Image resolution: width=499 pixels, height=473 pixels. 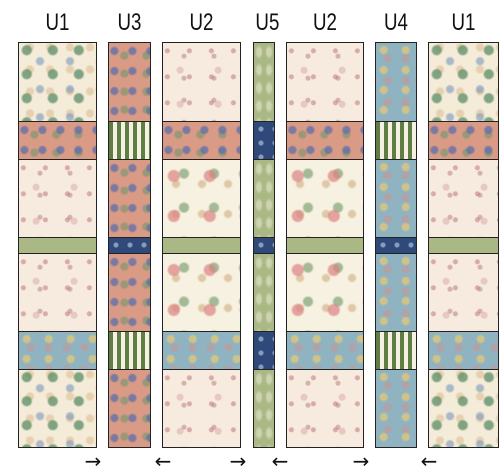 What do you see at coordinates (267, 22) in the screenshot?
I see `column-label: U5` at bounding box center [267, 22].